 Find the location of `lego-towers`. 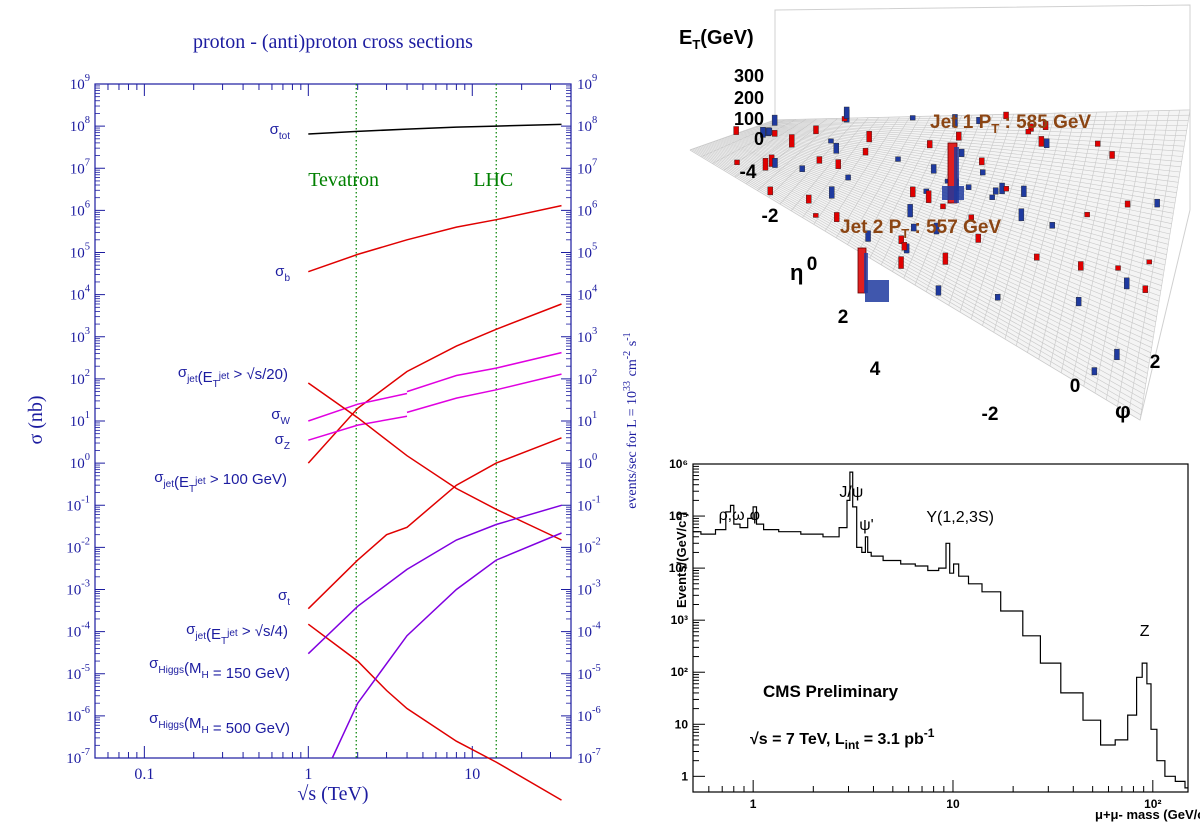

lego-towers is located at coordinates (946, 241).